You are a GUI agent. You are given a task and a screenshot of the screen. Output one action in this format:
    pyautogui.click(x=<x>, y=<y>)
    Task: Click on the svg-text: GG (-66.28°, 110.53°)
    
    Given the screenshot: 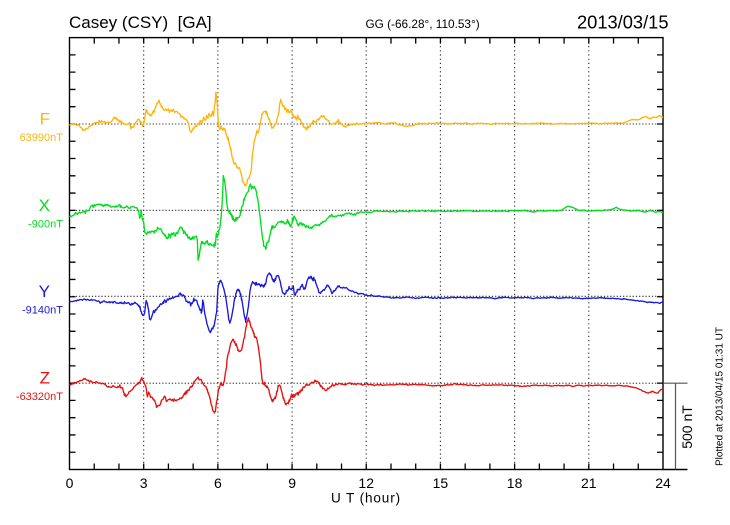 What is the action you would take?
    pyautogui.click(x=423, y=24)
    